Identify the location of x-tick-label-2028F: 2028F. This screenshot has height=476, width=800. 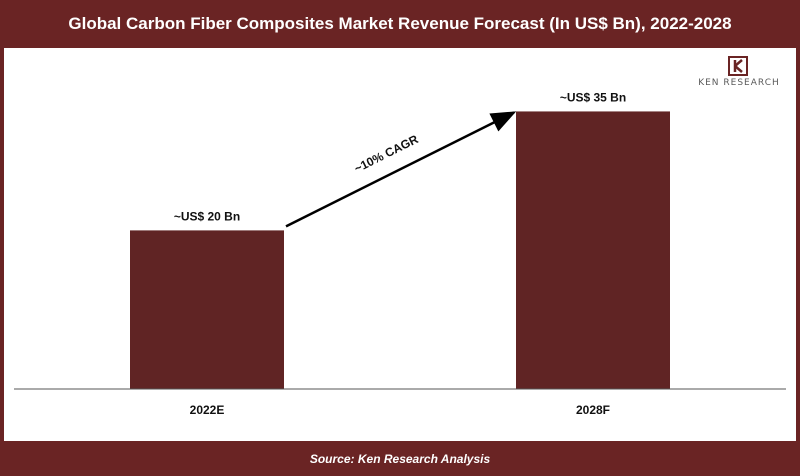
(593, 410).